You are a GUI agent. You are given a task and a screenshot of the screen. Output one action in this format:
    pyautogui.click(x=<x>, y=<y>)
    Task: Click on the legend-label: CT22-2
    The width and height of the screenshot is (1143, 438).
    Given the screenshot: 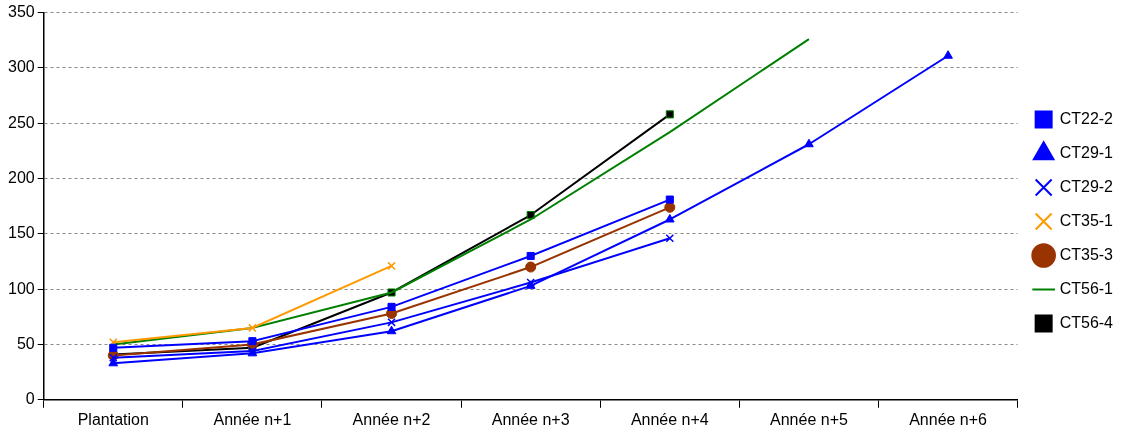 What is the action you would take?
    pyautogui.click(x=1086, y=118)
    